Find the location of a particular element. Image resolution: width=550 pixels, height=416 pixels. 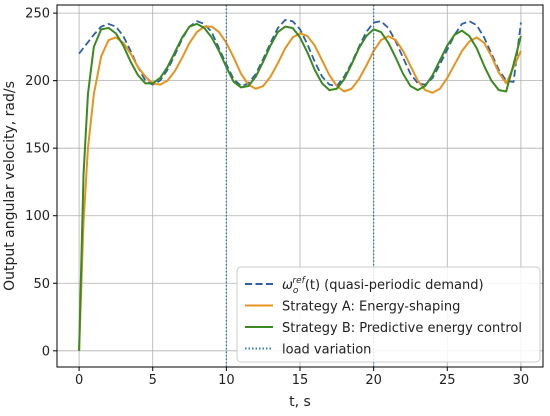

legend-box is located at coordinates (388, 314).